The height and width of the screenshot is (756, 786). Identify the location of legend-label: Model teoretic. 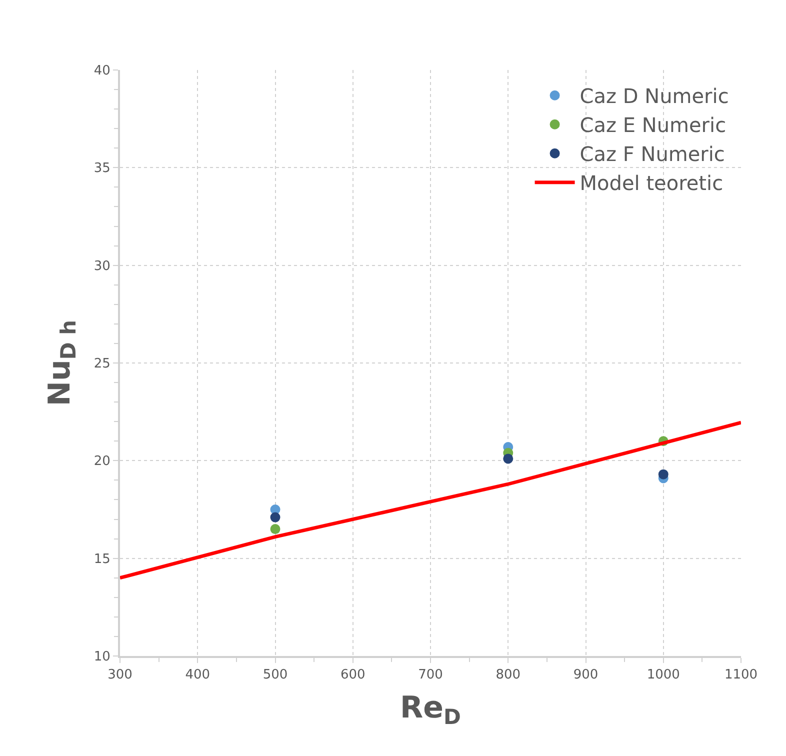
(652, 183).